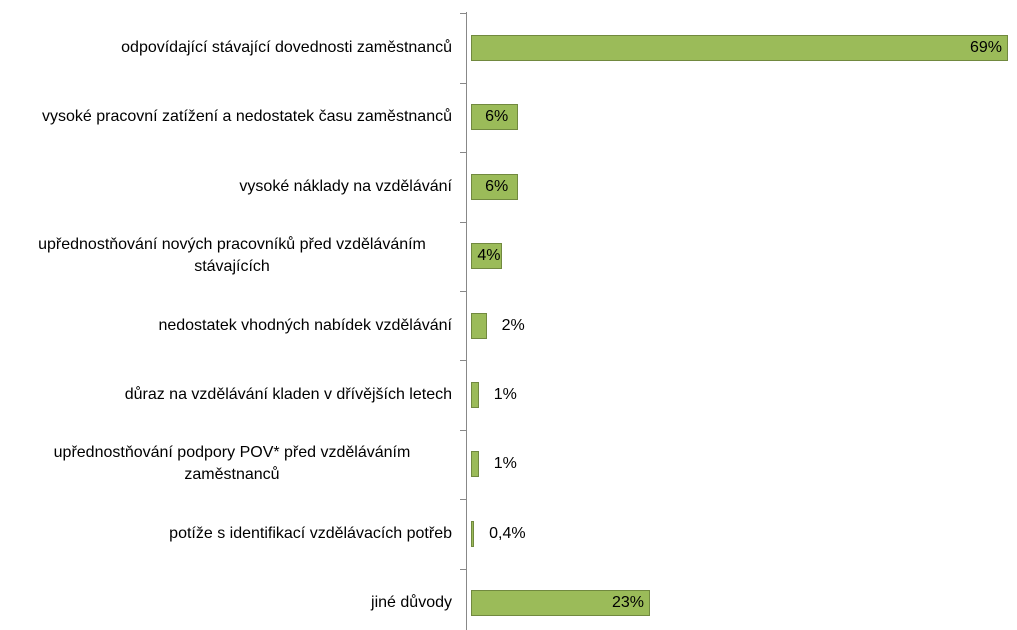  What do you see at coordinates (507, 533) in the screenshot?
I see `value-label: 0,4%` at bounding box center [507, 533].